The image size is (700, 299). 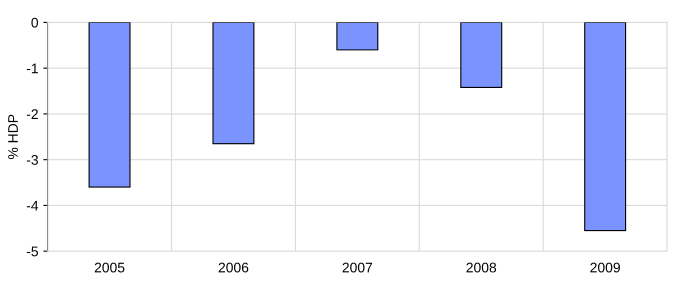 What do you see at coordinates (32, 160) in the screenshot?
I see `y-tick-label: -3` at bounding box center [32, 160].